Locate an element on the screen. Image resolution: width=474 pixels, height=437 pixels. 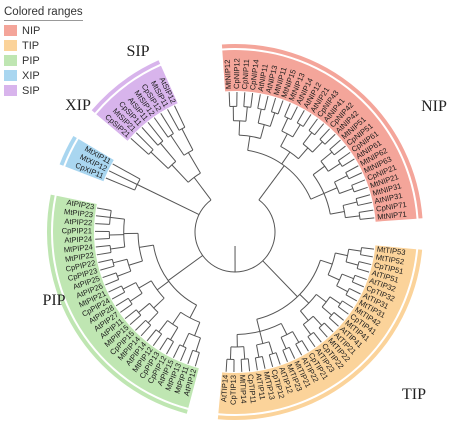
legend-title: Colored ranges is located at coordinates (43, 13).